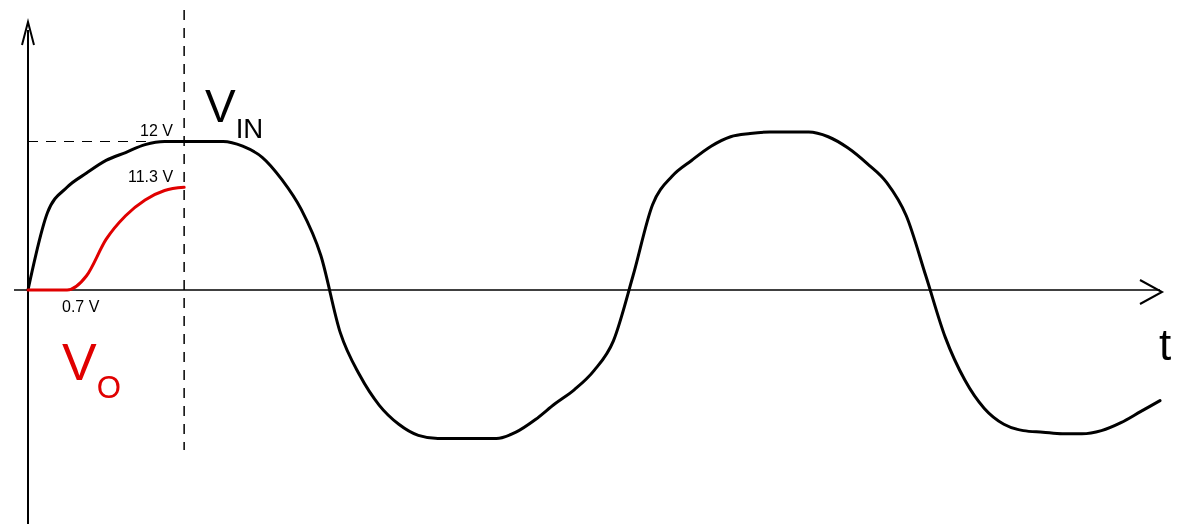 The height and width of the screenshot is (532, 1197). Describe the element at coordinates (234, 112) in the screenshot. I see `series-label: V$_{IN}$` at that location.